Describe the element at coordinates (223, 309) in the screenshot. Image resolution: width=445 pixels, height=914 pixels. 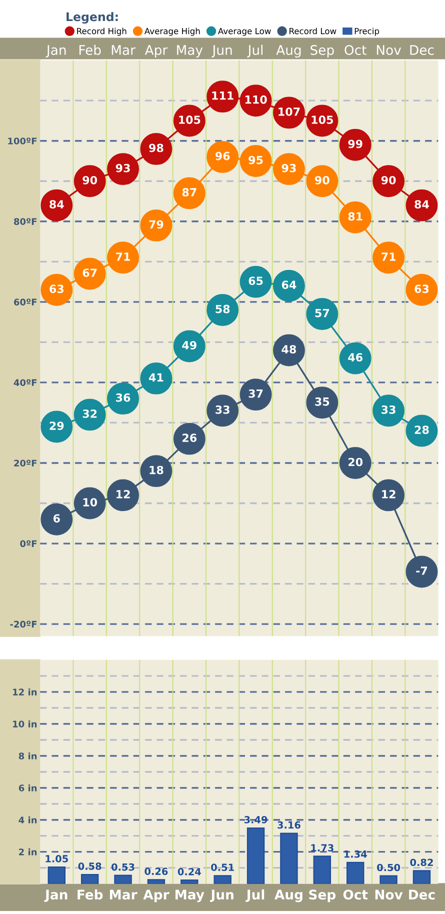
I see `data-label: 58` at that location.